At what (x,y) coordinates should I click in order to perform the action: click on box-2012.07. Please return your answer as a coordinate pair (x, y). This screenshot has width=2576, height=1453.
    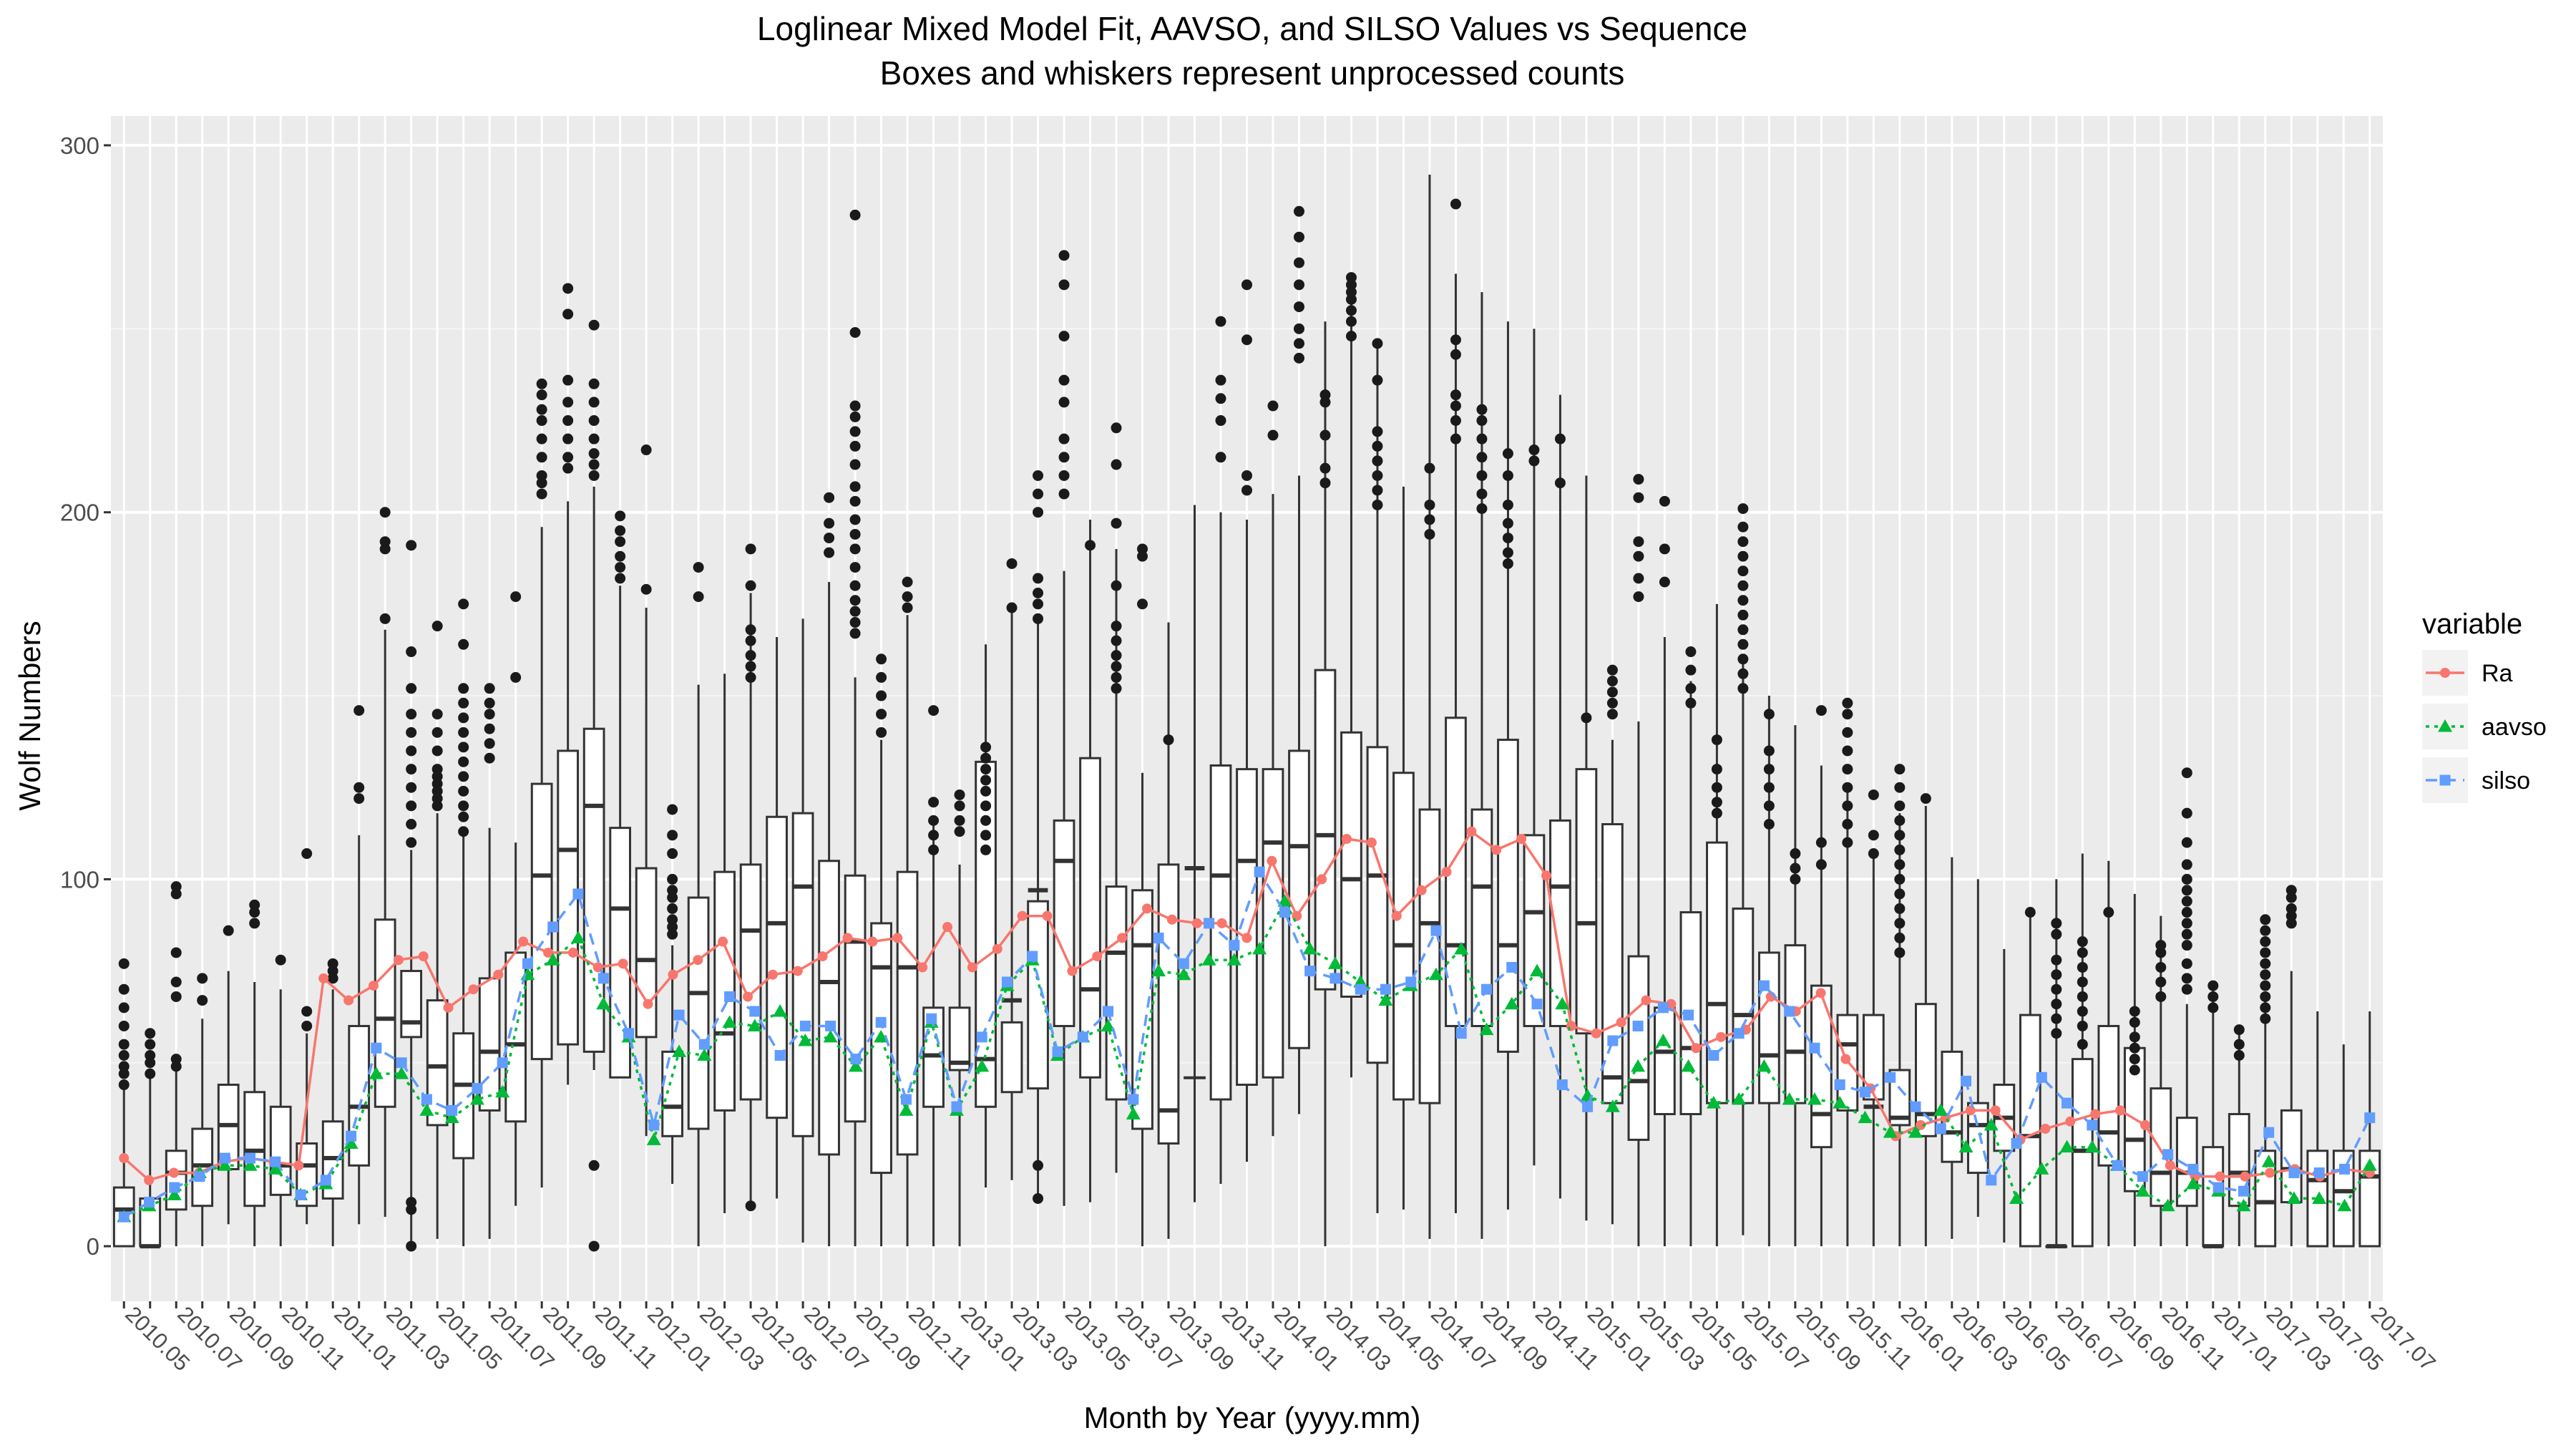
    Looking at the image, I should click on (802, 931).